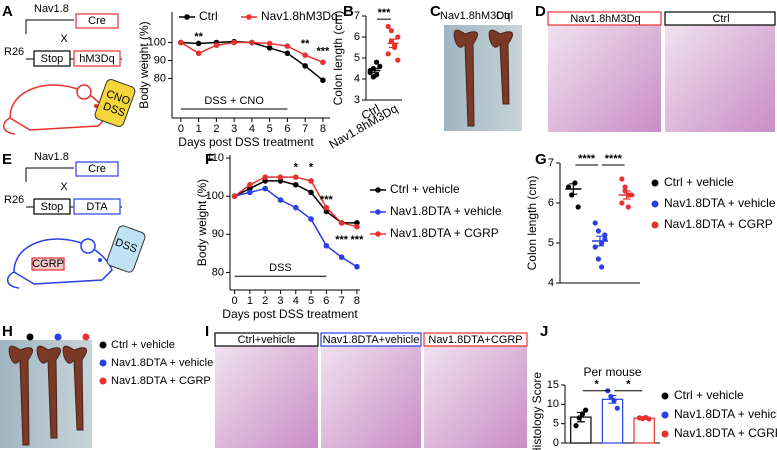 The height and width of the screenshot is (450, 777). I want to click on y-tick-label: 10, so click(553, 404).